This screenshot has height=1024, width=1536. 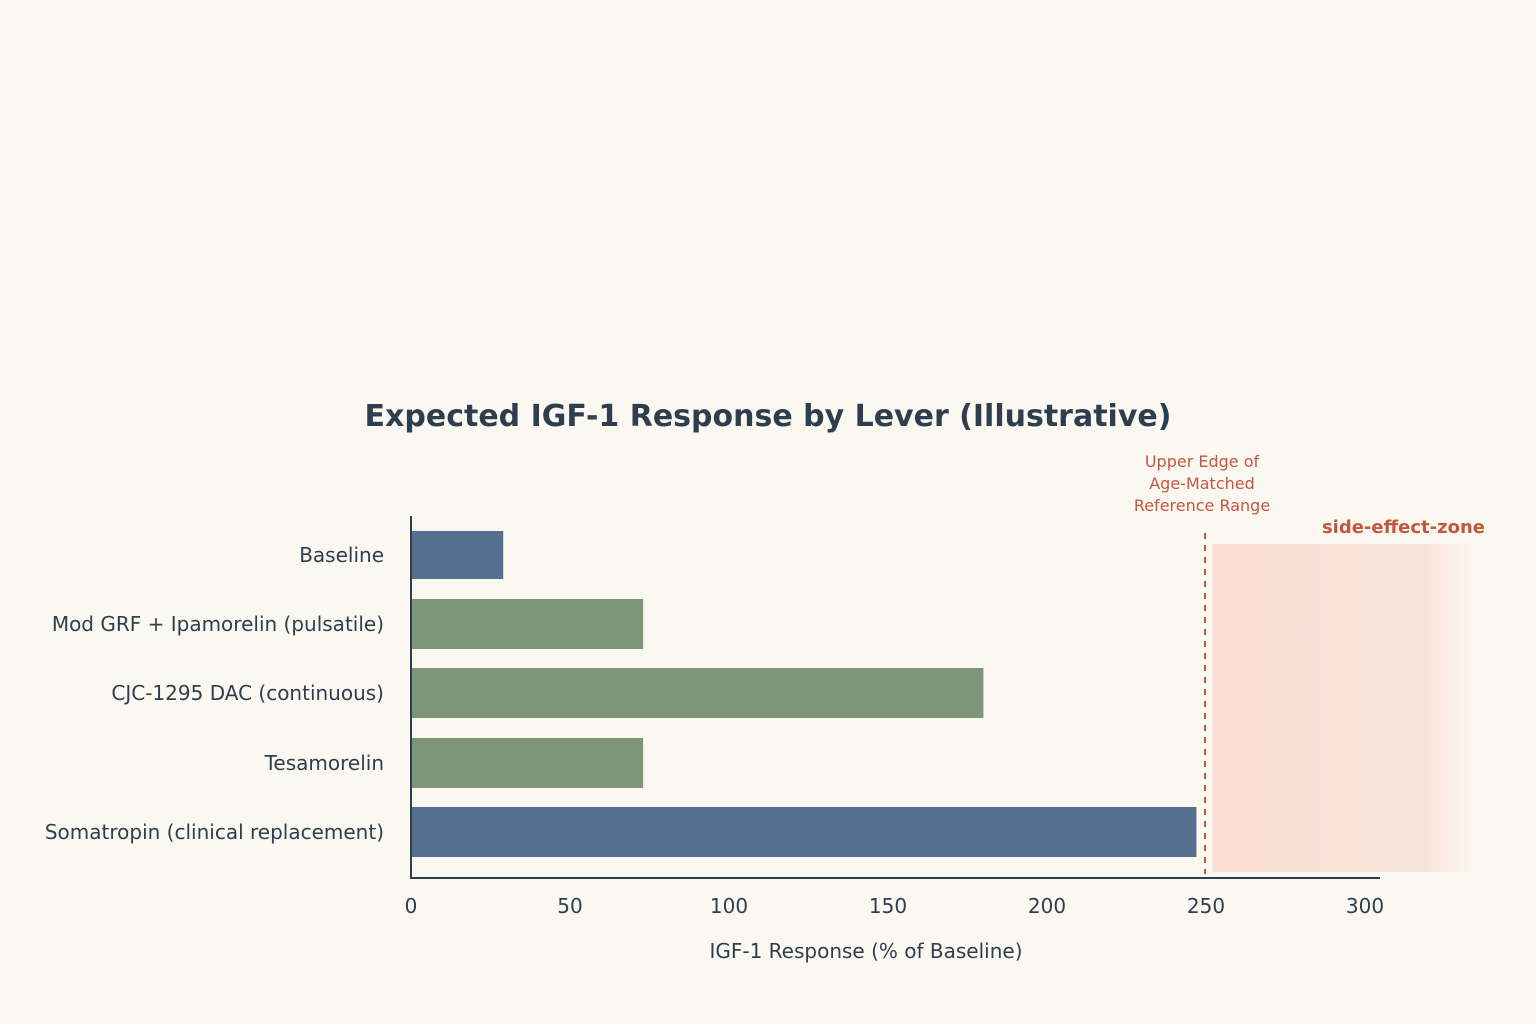 I want to click on side-effect-zone-label: side-effect-zone, so click(x=1403, y=527).